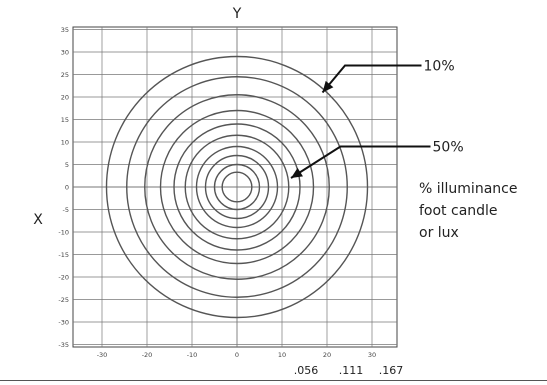 The height and width of the screenshot is (385, 547). What do you see at coordinates (63, 233) in the screenshot?
I see `y-tick-label: -10` at bounding box center [63, 233].